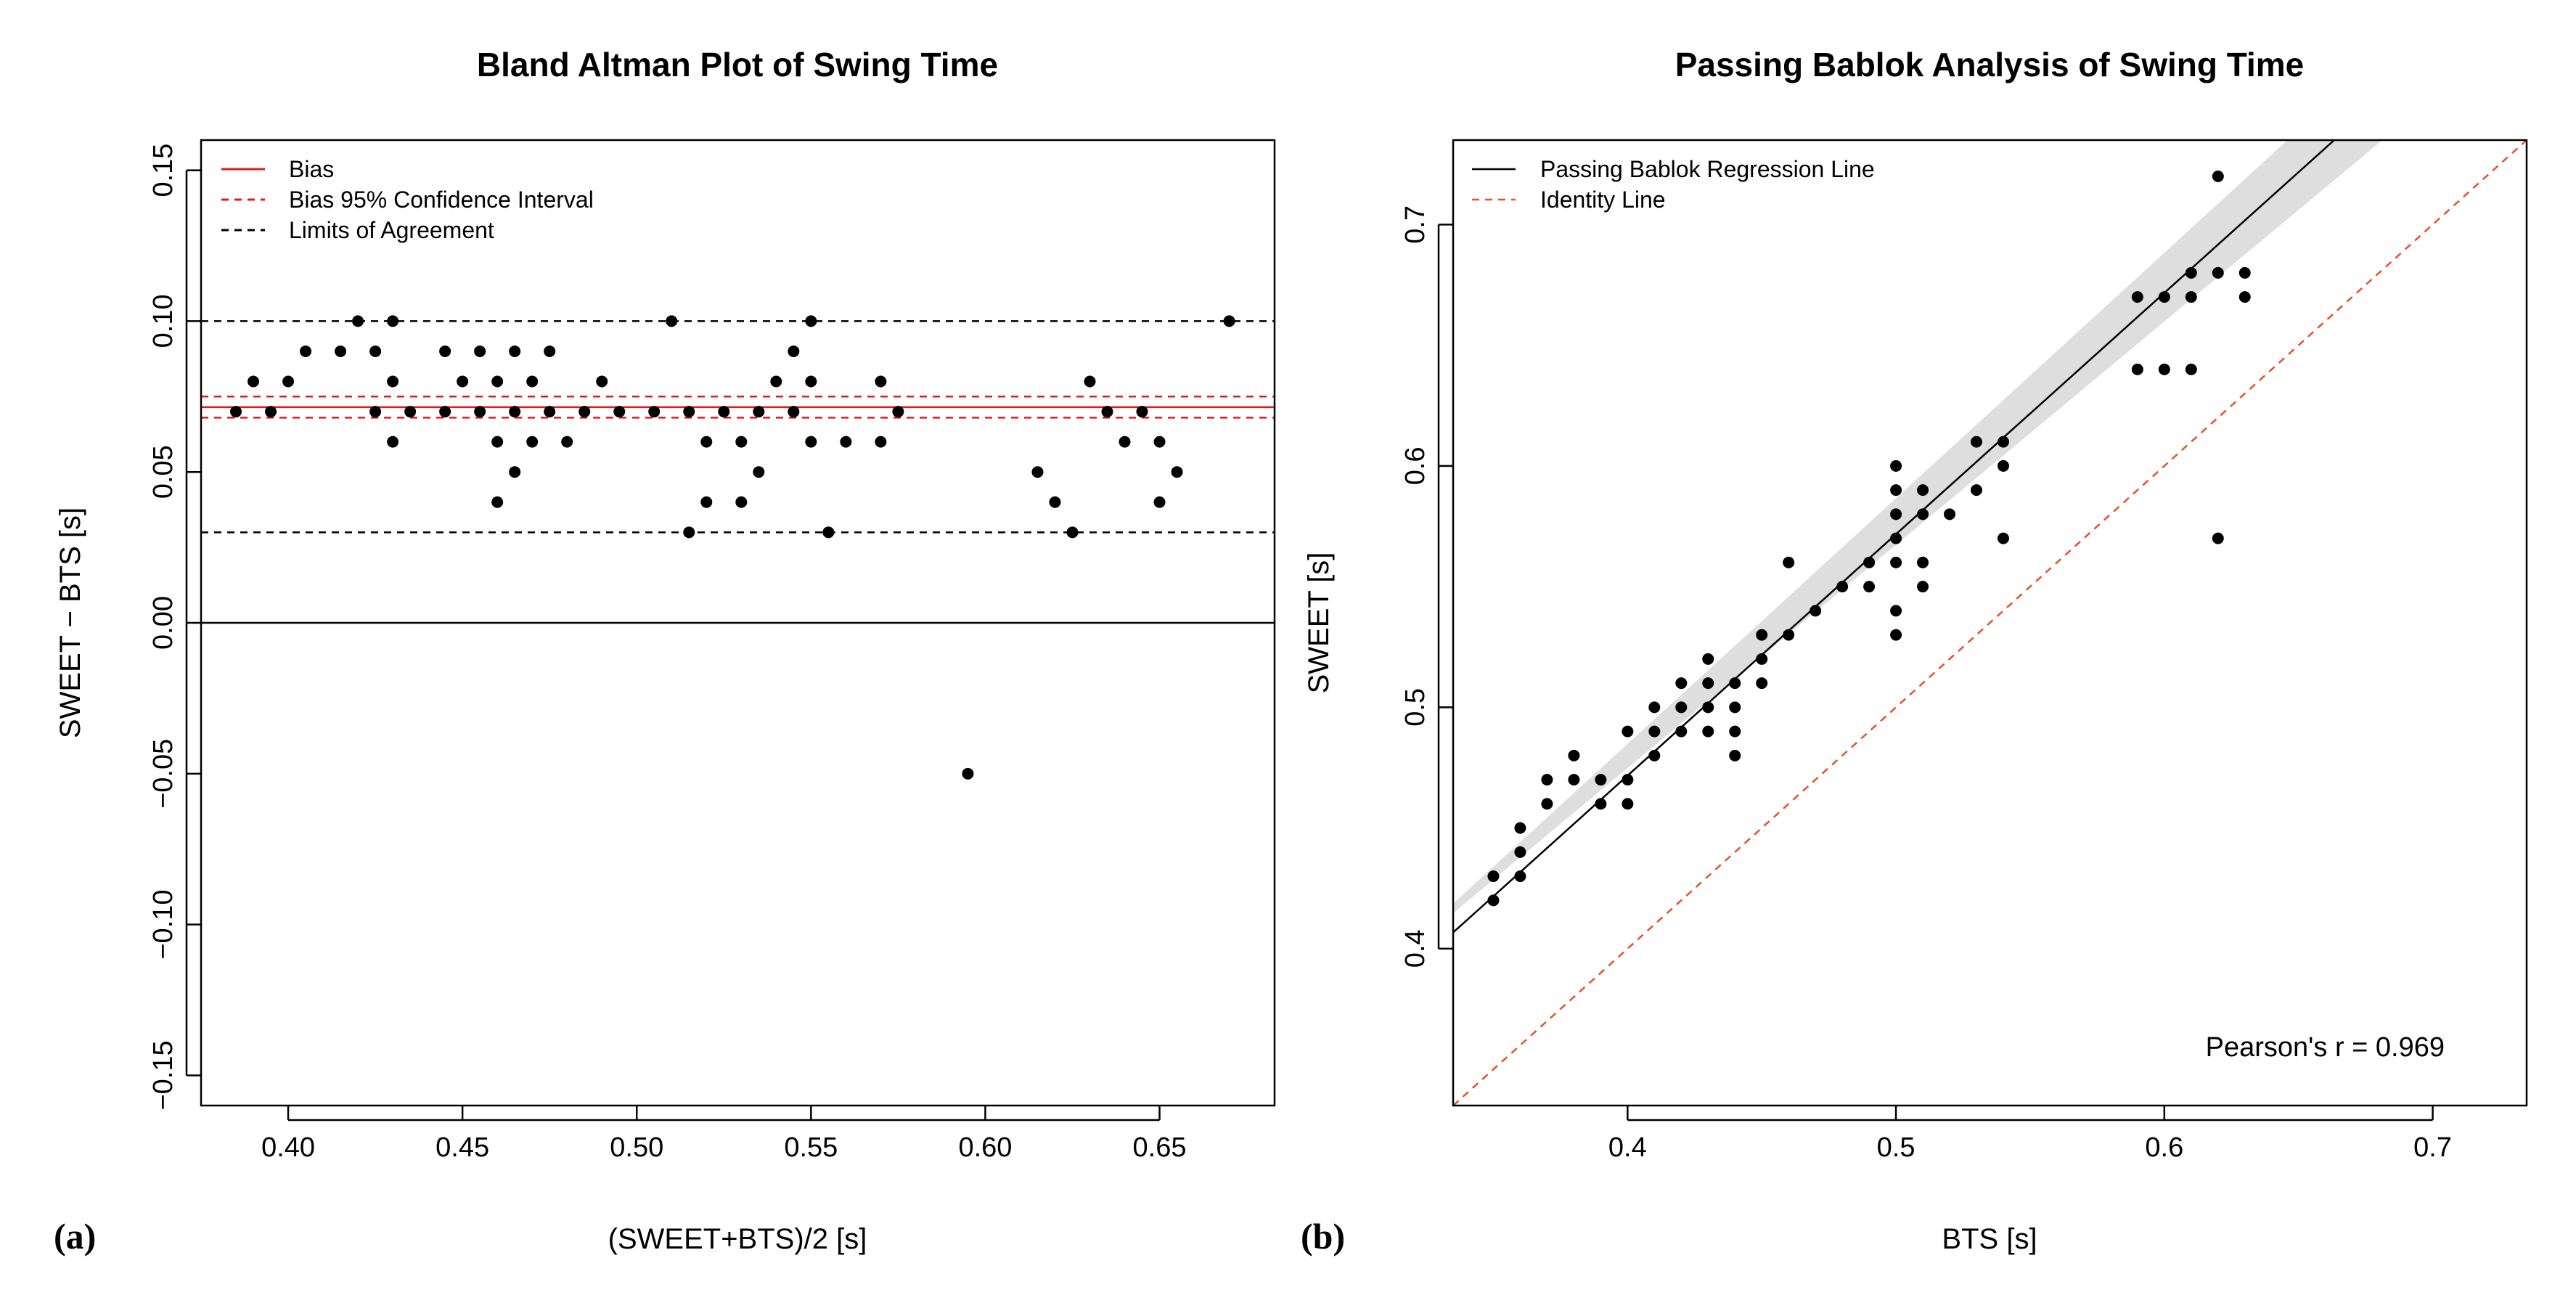 This screenshot has height=1295, width=2576. What do you see at coordinates (163, 321) in the screenshot?
I see `y-tick-label-a: 0.10` at bounding box center [163, 321].